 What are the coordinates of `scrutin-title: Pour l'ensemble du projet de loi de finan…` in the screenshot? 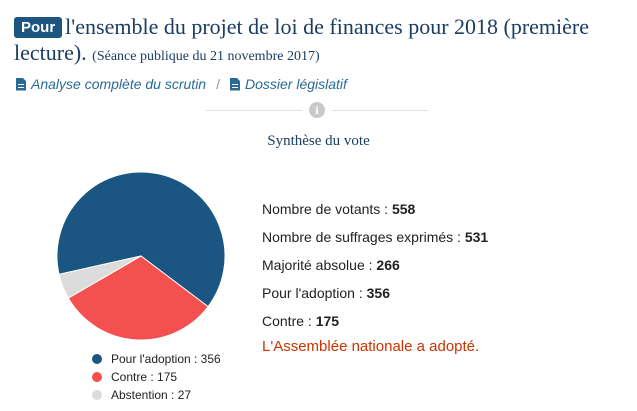 It's located at (319, 42).